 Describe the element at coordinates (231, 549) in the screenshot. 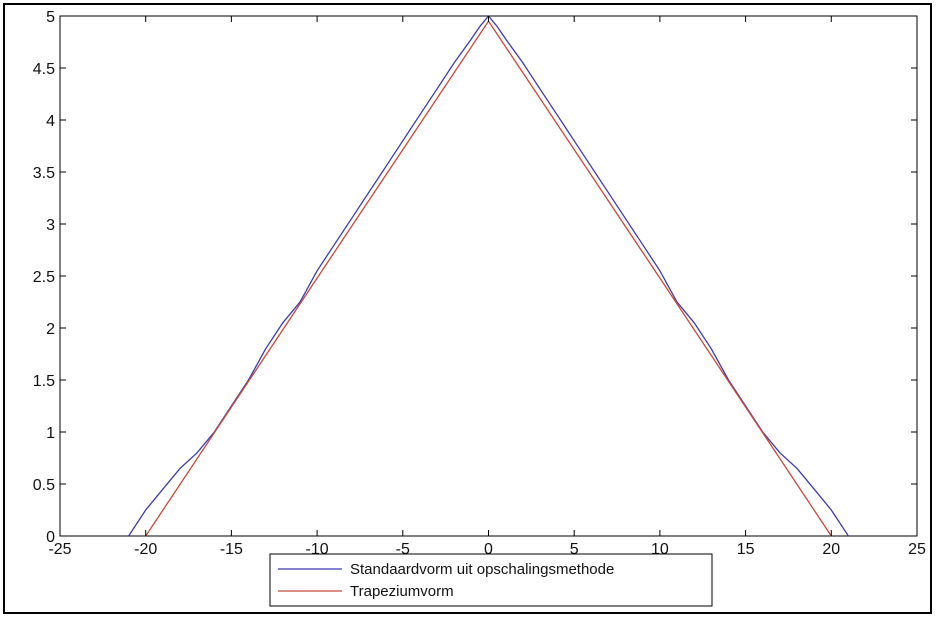

I see `x-tick-label: -15` at that location.